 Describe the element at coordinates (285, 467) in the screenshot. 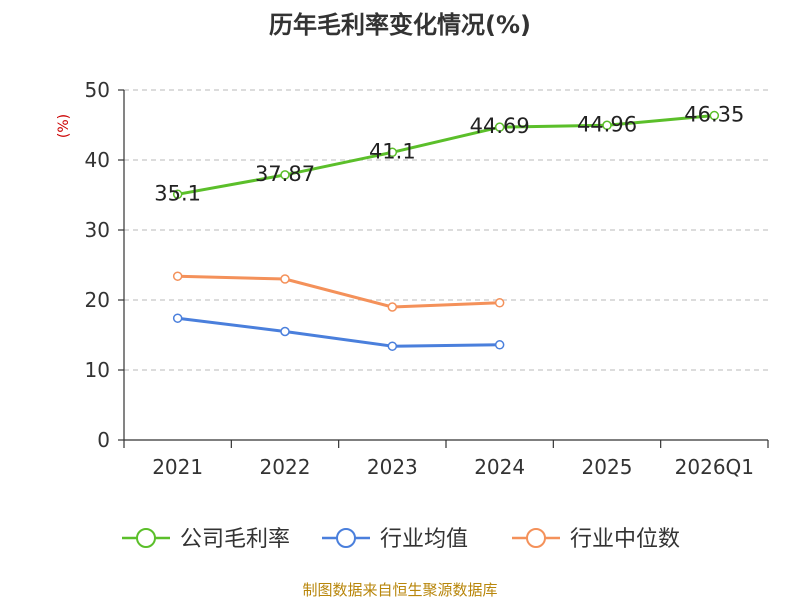

I see `x-tick-label: 2022` at that location.